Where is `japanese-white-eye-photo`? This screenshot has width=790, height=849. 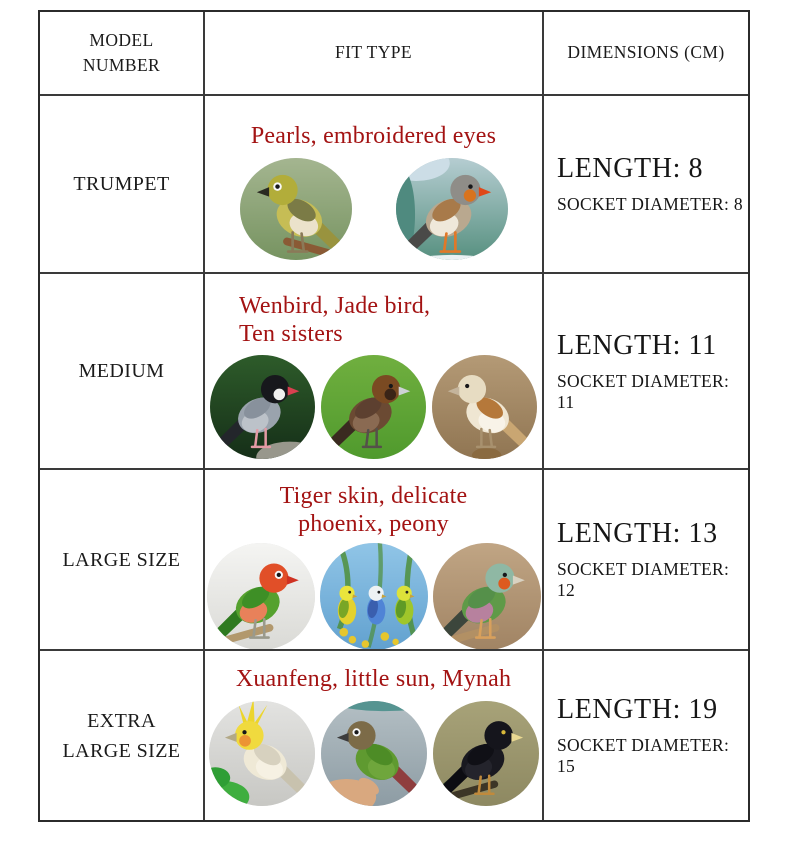 japanese-white-eye-photo is located at coordinates (295, 209).